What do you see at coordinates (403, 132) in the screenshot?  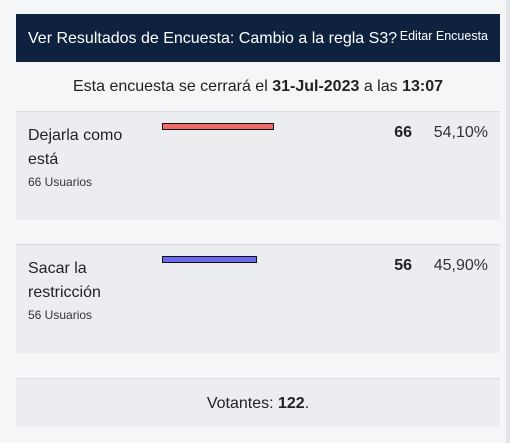 I see `option-vote-count: 66` at bounding box center [403, 132].